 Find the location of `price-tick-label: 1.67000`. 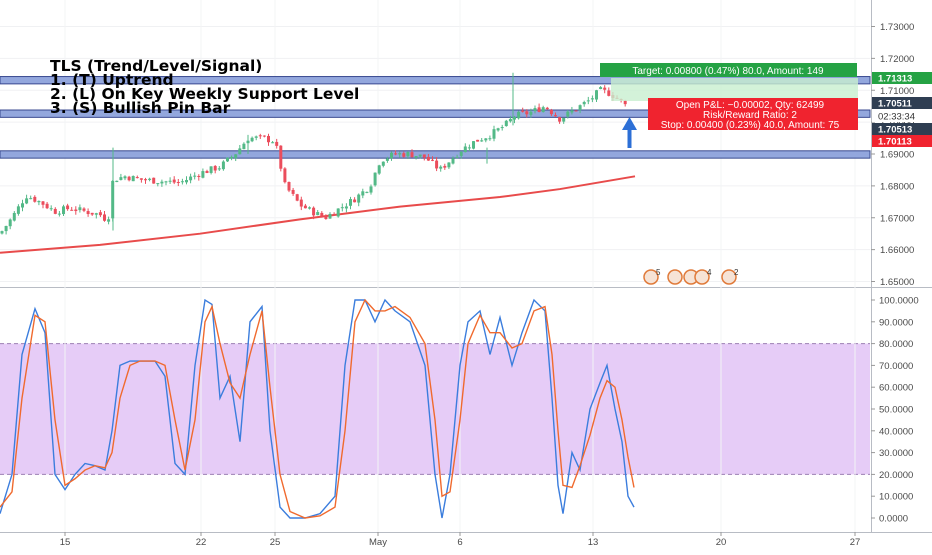

price-tick-label: 1.67000 is located at coordinates (897, 218).